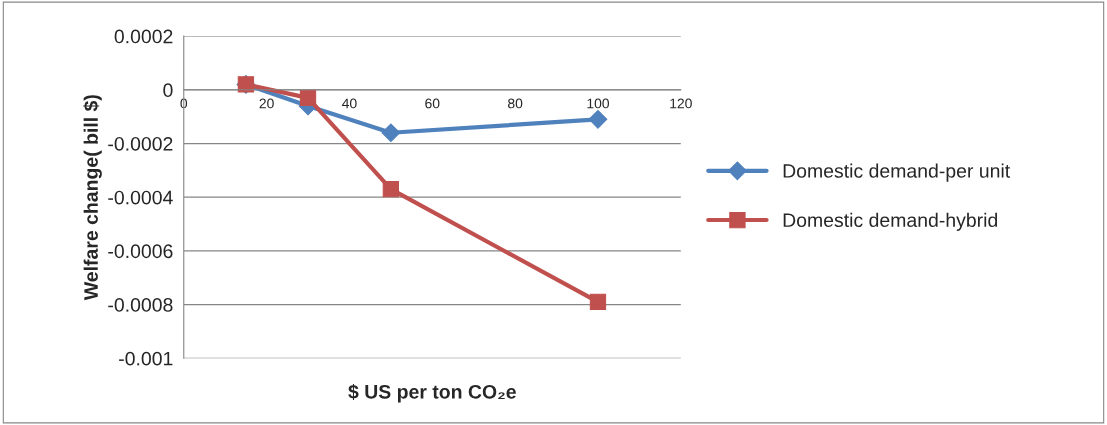 The width and height of the screenshot is (1107, 425). Describe the element at coordinates (140, 251) in the screenshot. I see `y-tick-label: -0.0006` at that location.